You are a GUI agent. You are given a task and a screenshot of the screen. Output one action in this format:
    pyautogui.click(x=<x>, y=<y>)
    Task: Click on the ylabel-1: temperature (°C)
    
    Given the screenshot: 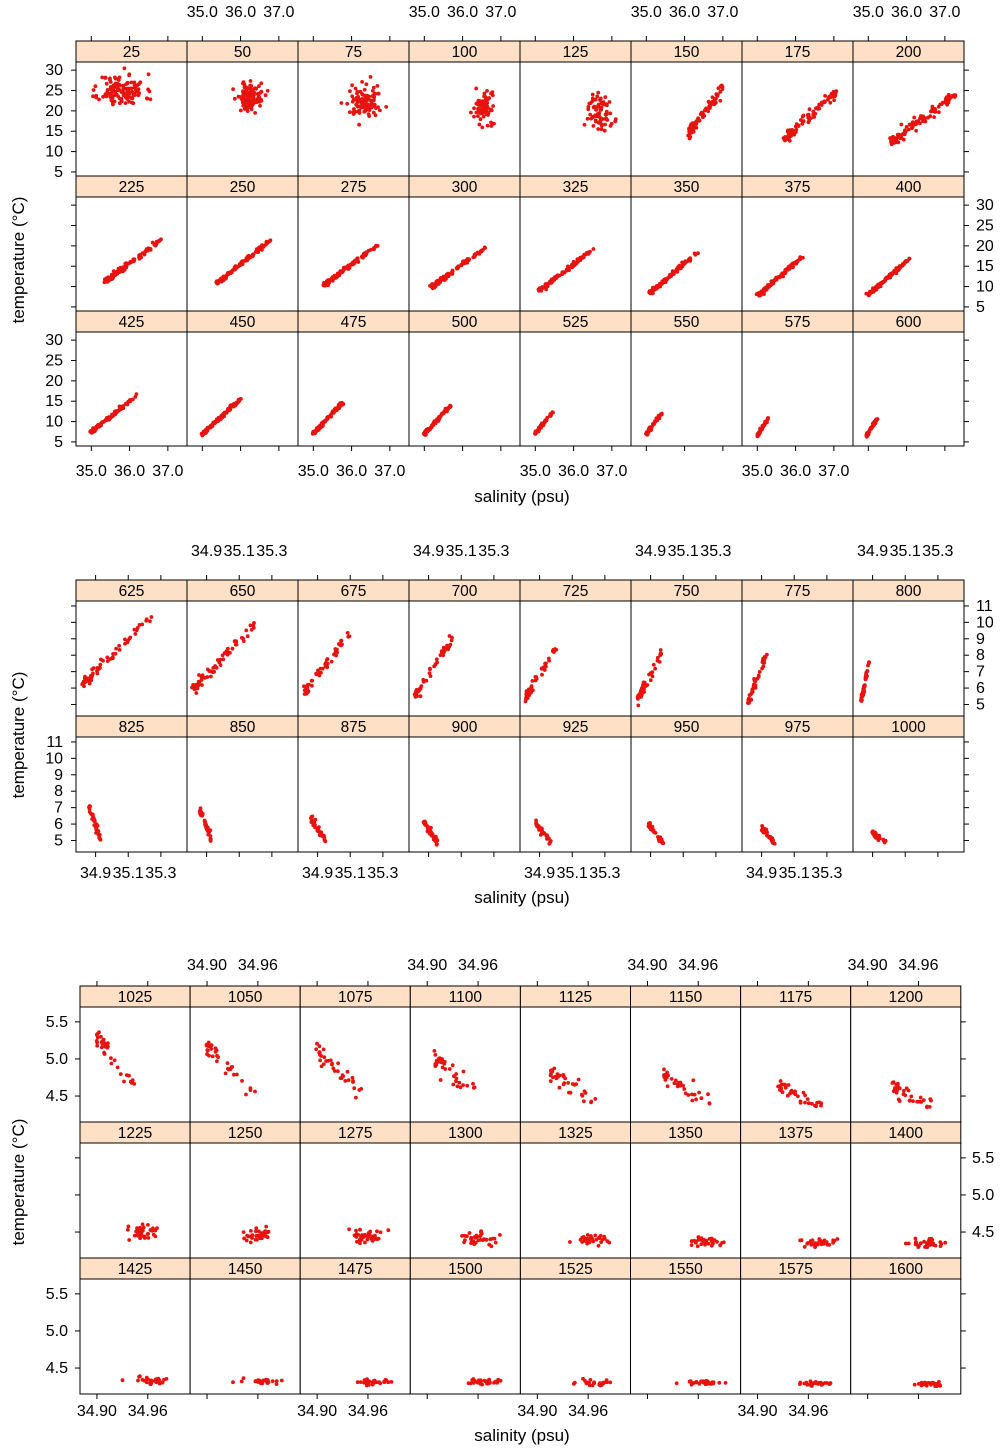 What is the action you would take?
    pyautogui.click(x=18, y=260)
    